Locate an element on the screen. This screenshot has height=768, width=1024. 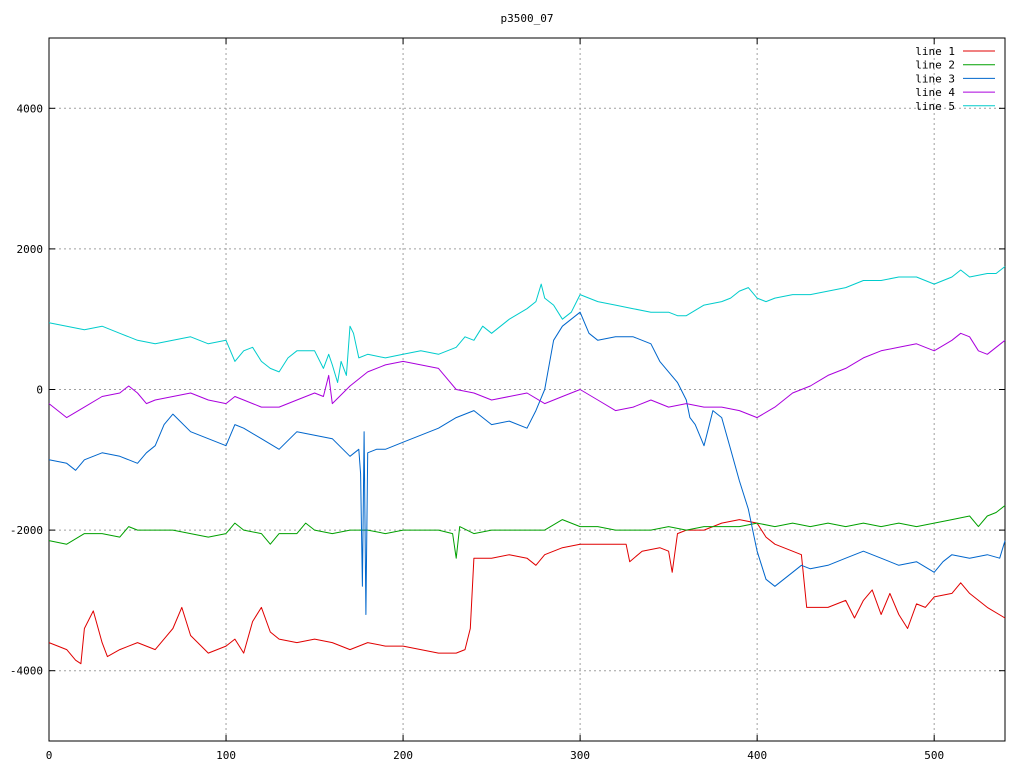
legend-label: line 4 is located at coordinates (935, 92).